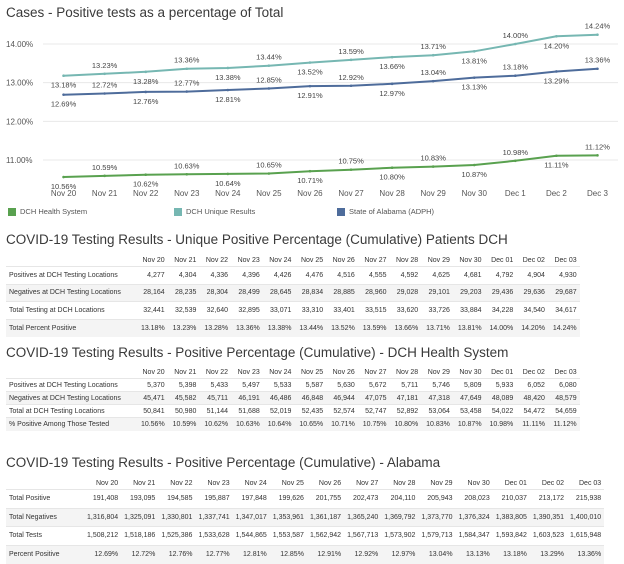 The height and width of the screenshot is (564, 624). Describe the element at coordinates (280, 260) in the screenshot. I see `column-header: Nov 24` at that location.